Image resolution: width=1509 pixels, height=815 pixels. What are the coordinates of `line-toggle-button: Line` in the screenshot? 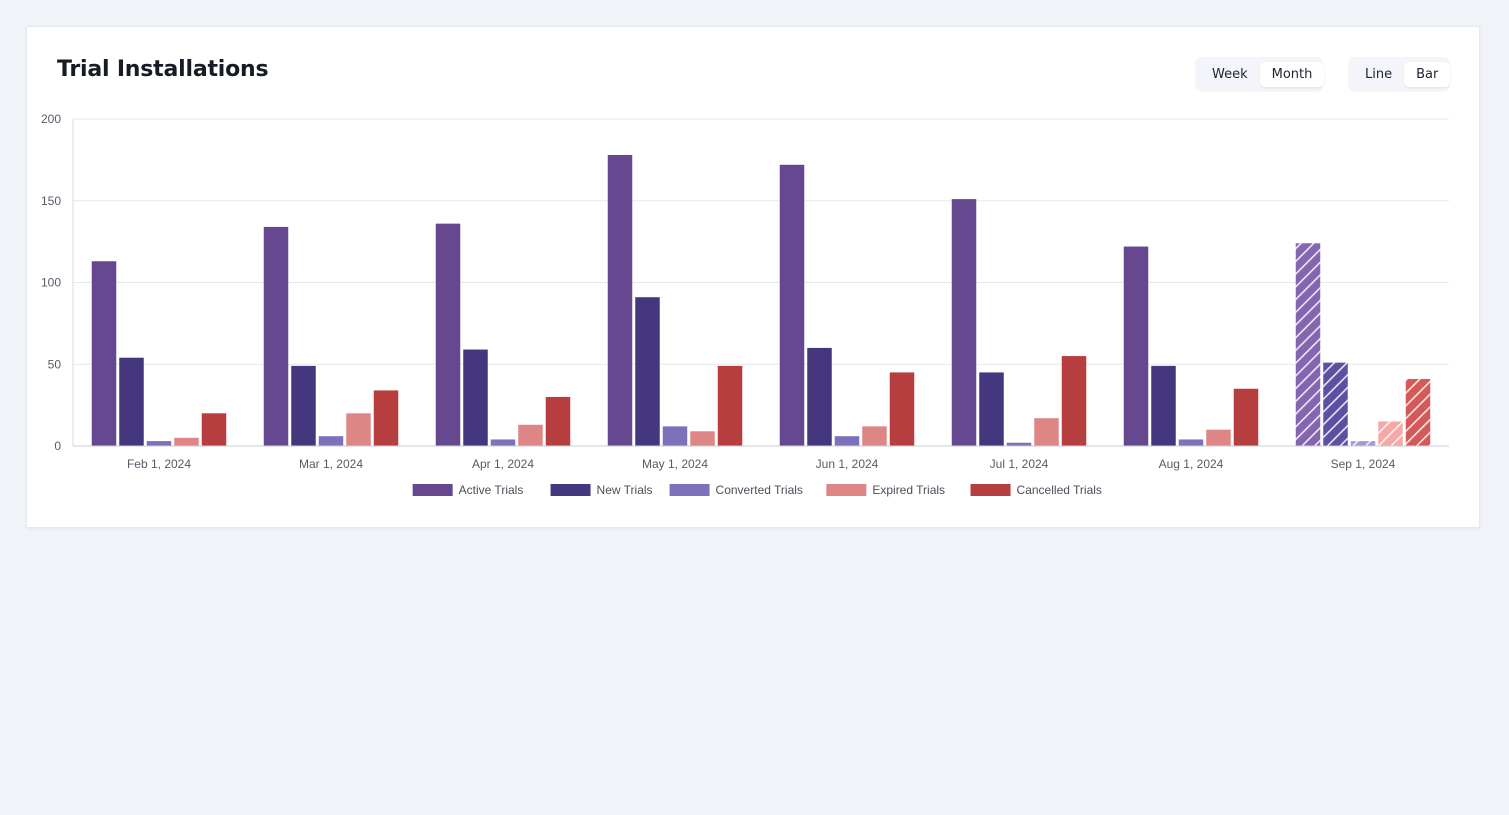 It's located at (1379, 74).